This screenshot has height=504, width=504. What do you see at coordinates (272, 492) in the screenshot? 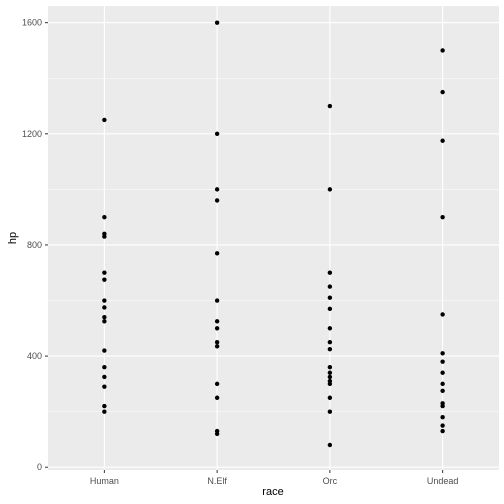
I see `x-axis-title: race` at bounding box center [272, 492].